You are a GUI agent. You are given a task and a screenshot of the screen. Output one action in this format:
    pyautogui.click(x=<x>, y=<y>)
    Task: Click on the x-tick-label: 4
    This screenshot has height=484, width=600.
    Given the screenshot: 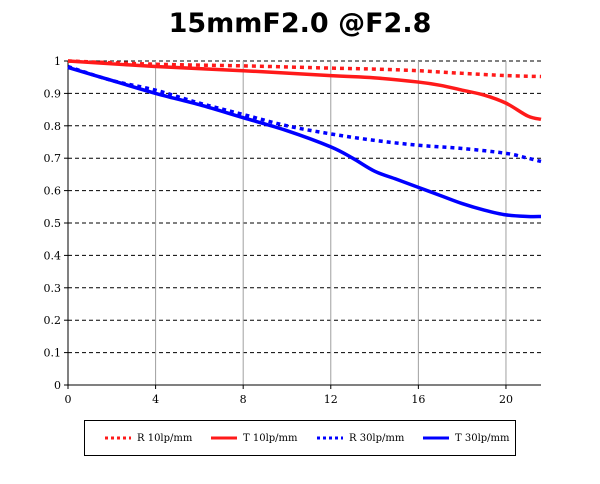 What is the action you would take?
    pyautogui.click(x=155, y=399)
    